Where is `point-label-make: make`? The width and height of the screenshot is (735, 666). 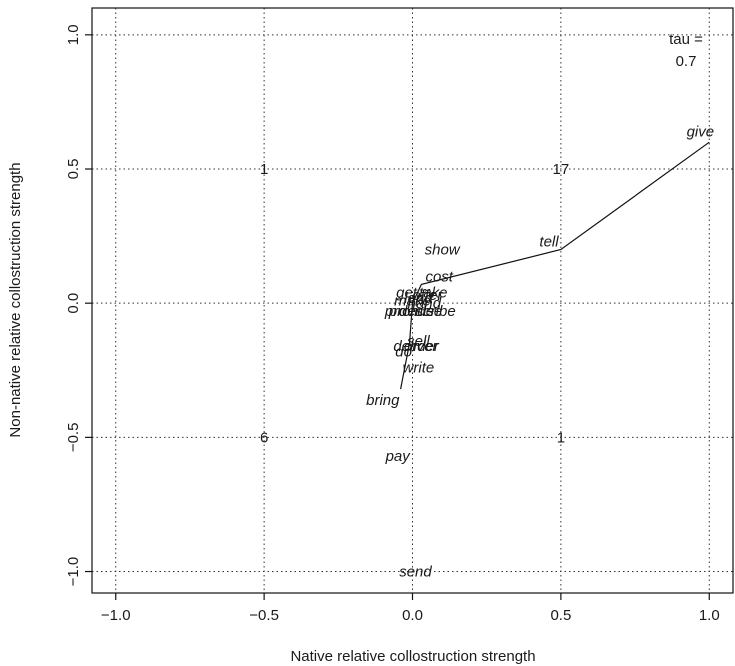 point-label-make: make is located at coordinates (412, 301).